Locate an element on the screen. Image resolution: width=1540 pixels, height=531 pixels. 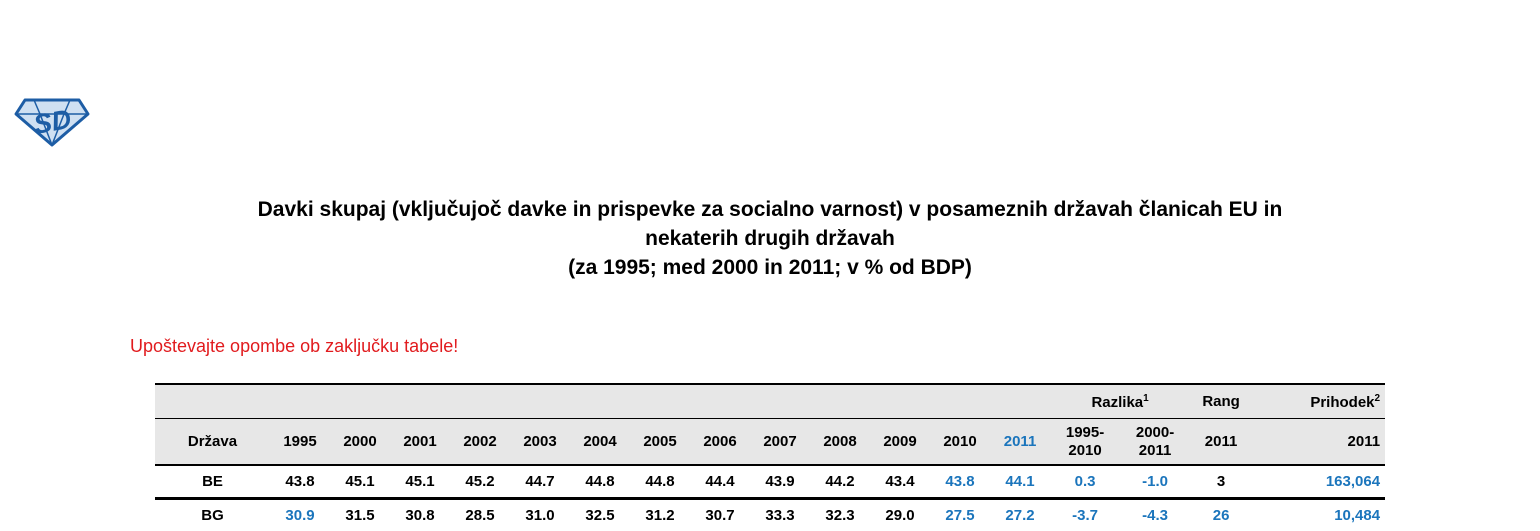
year-header-2006: 2006 is located at coordinates (720, 441).